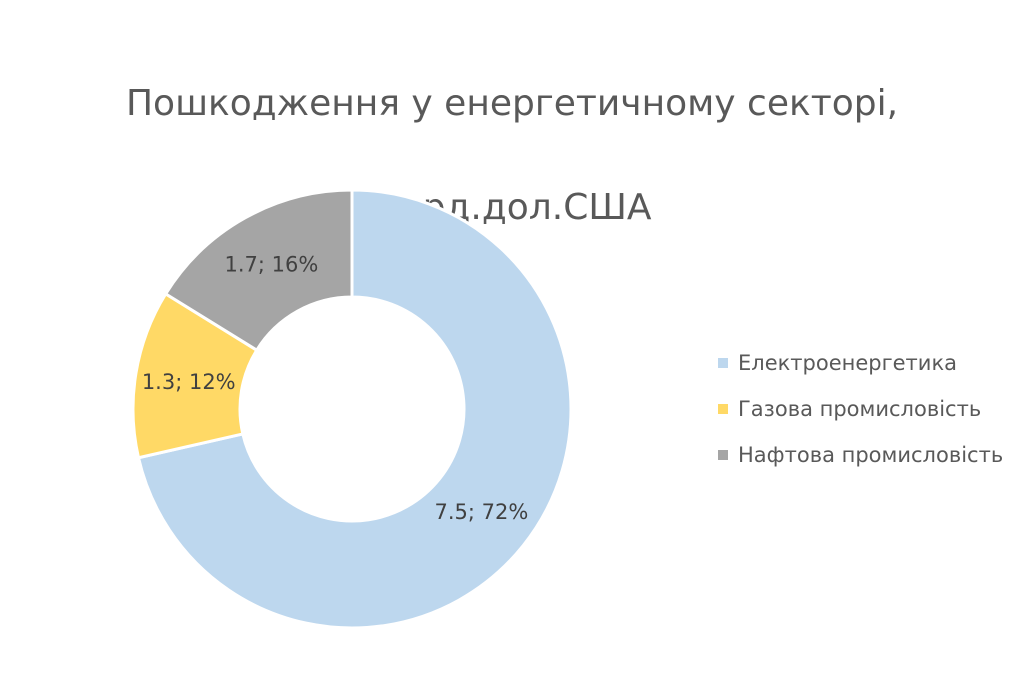  I want to click on legend-item-gas: Газова промисловість, so click(860, 409).